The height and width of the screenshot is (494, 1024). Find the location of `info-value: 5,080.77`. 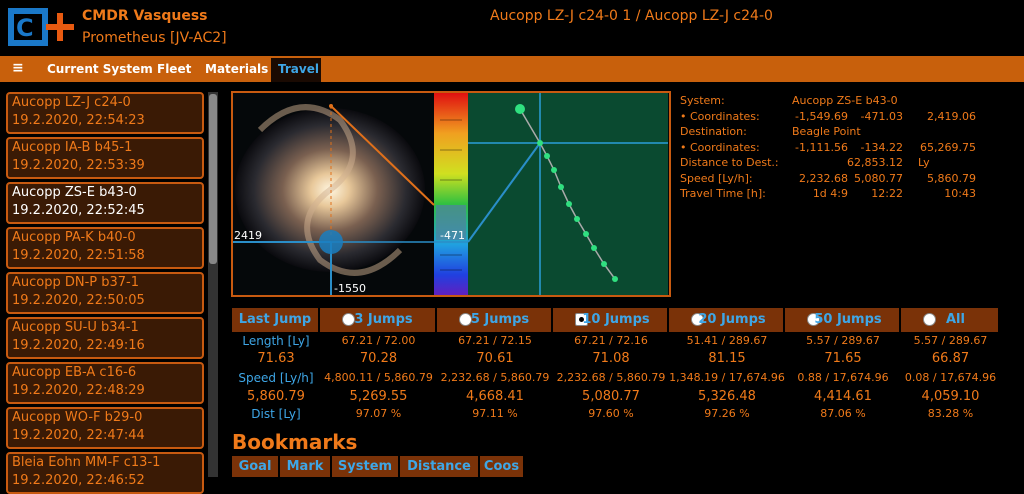

info-value: 5,080.77 is located at coordinates (878, 178).